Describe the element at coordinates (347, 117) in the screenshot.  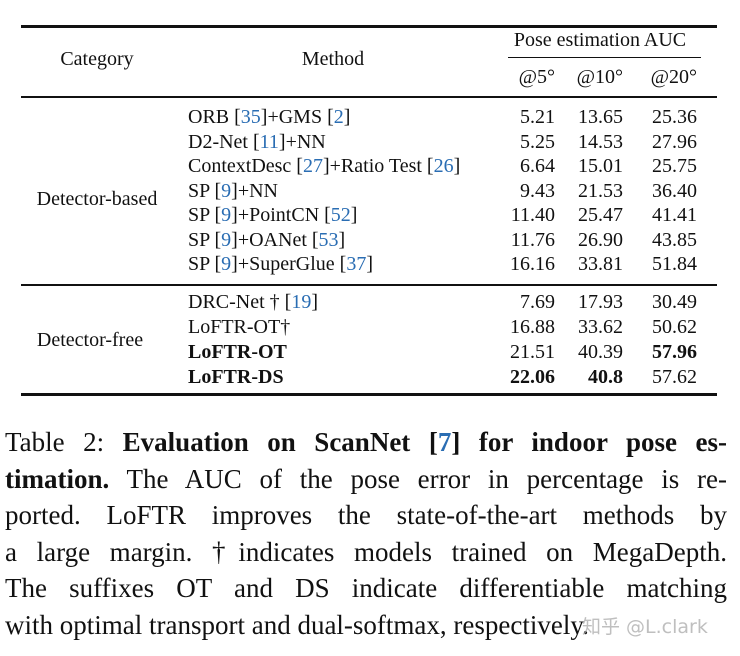
I see `bracket: ]` at that location.